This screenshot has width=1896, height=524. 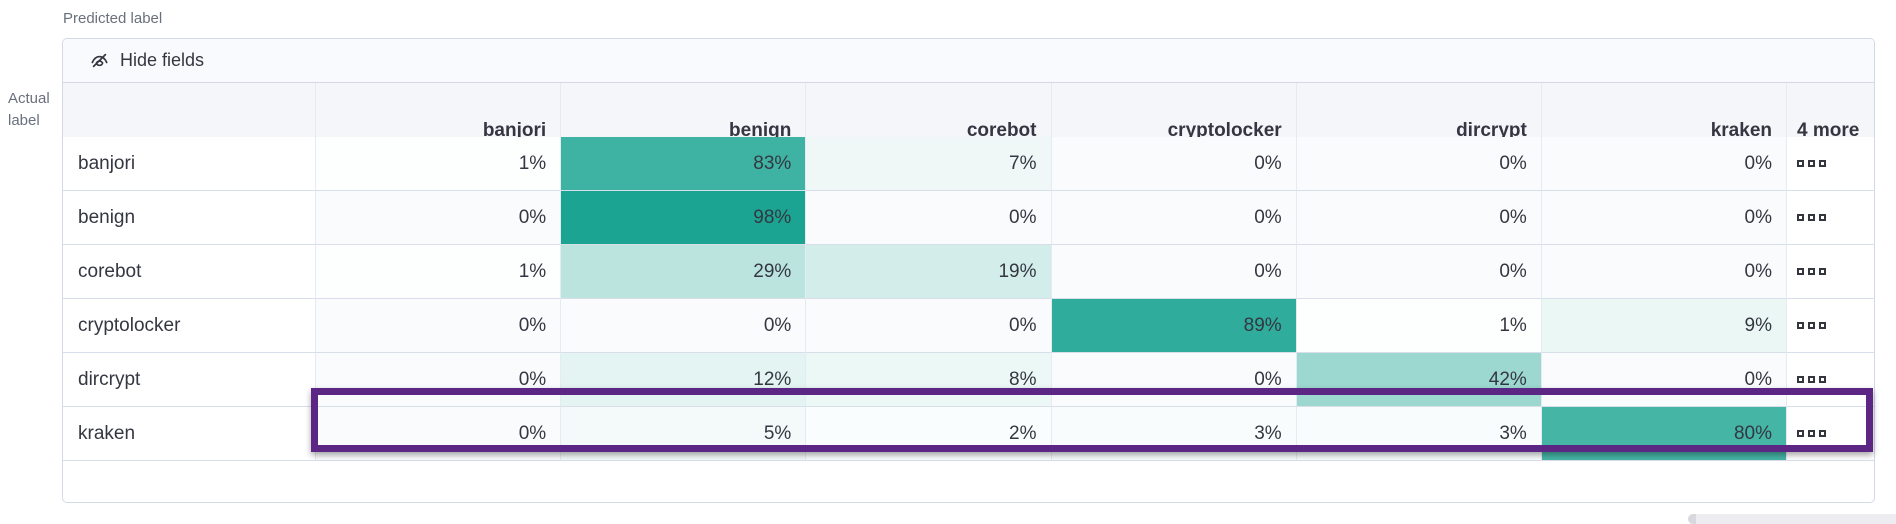 What do you see at coordinates (189, 272) in the screenshot?
I see `row-label-corebot: corebot` at bounding box center [189, 272].